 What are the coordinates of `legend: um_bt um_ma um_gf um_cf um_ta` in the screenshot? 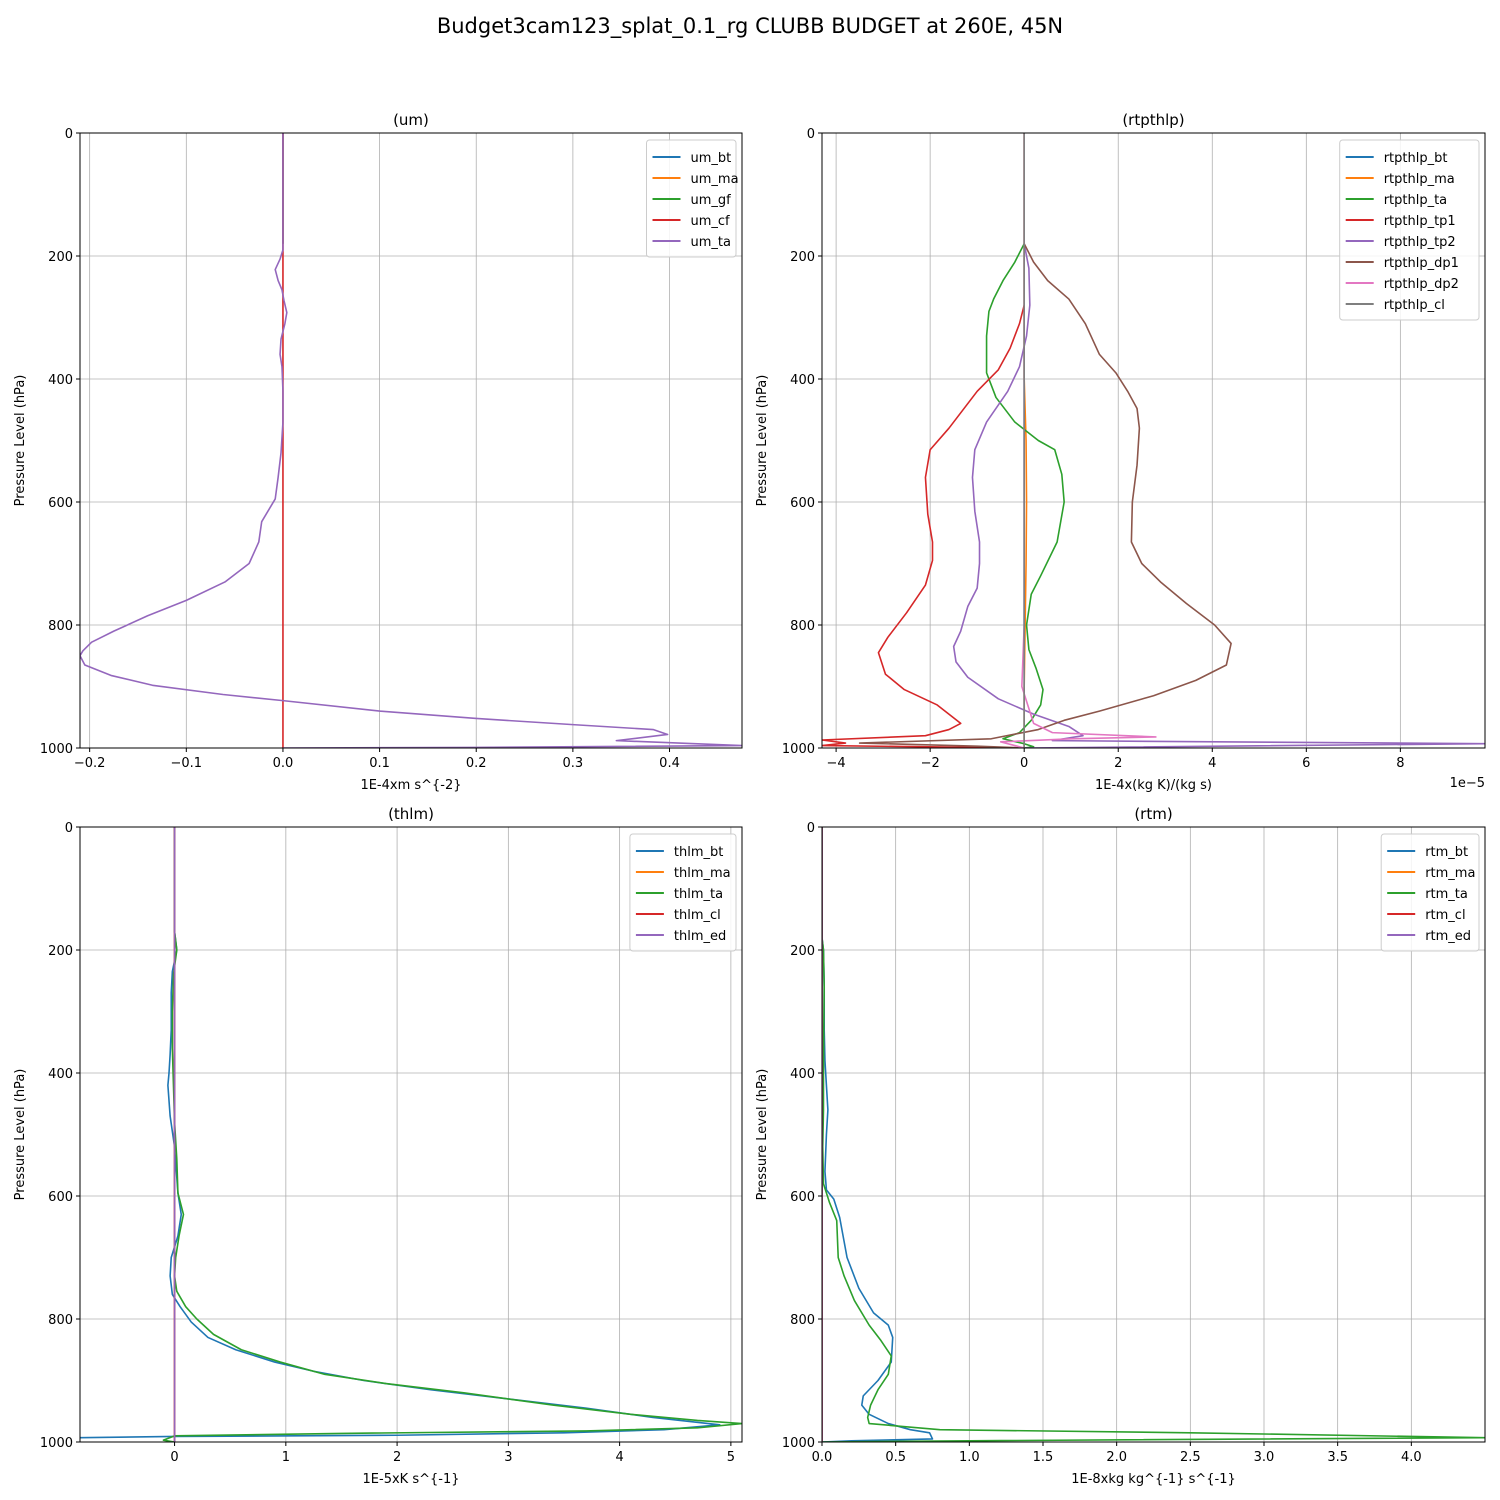 It's located at (692, 198).